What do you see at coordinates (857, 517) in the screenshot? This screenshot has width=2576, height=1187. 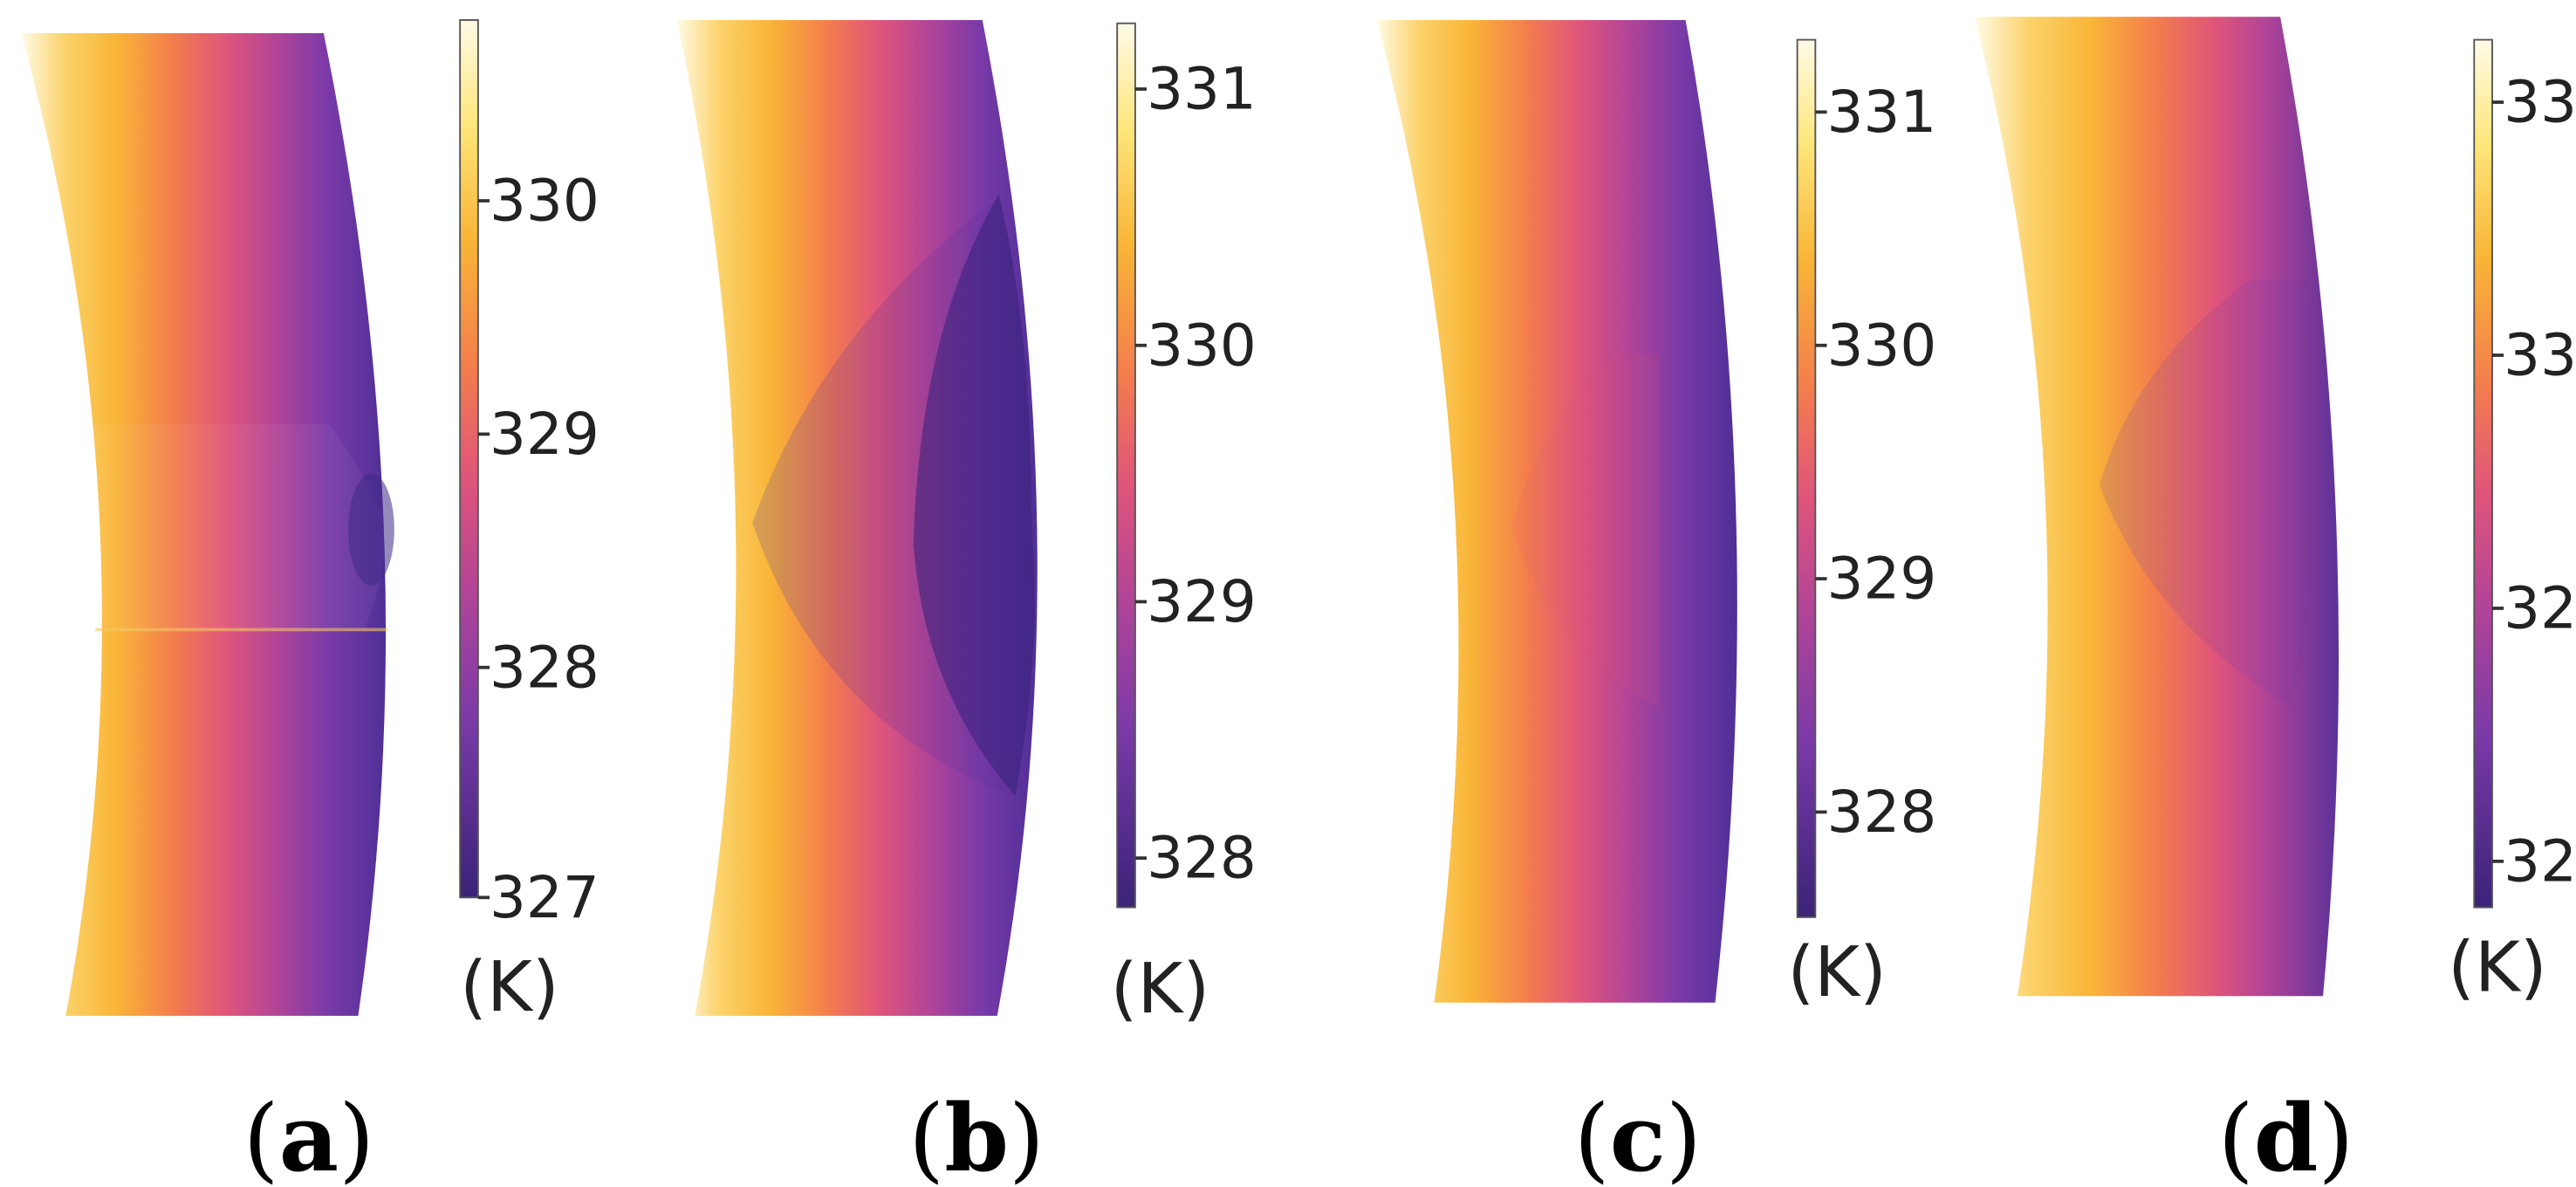 I see `temperature-field-b` at bounding box center [857, 517].